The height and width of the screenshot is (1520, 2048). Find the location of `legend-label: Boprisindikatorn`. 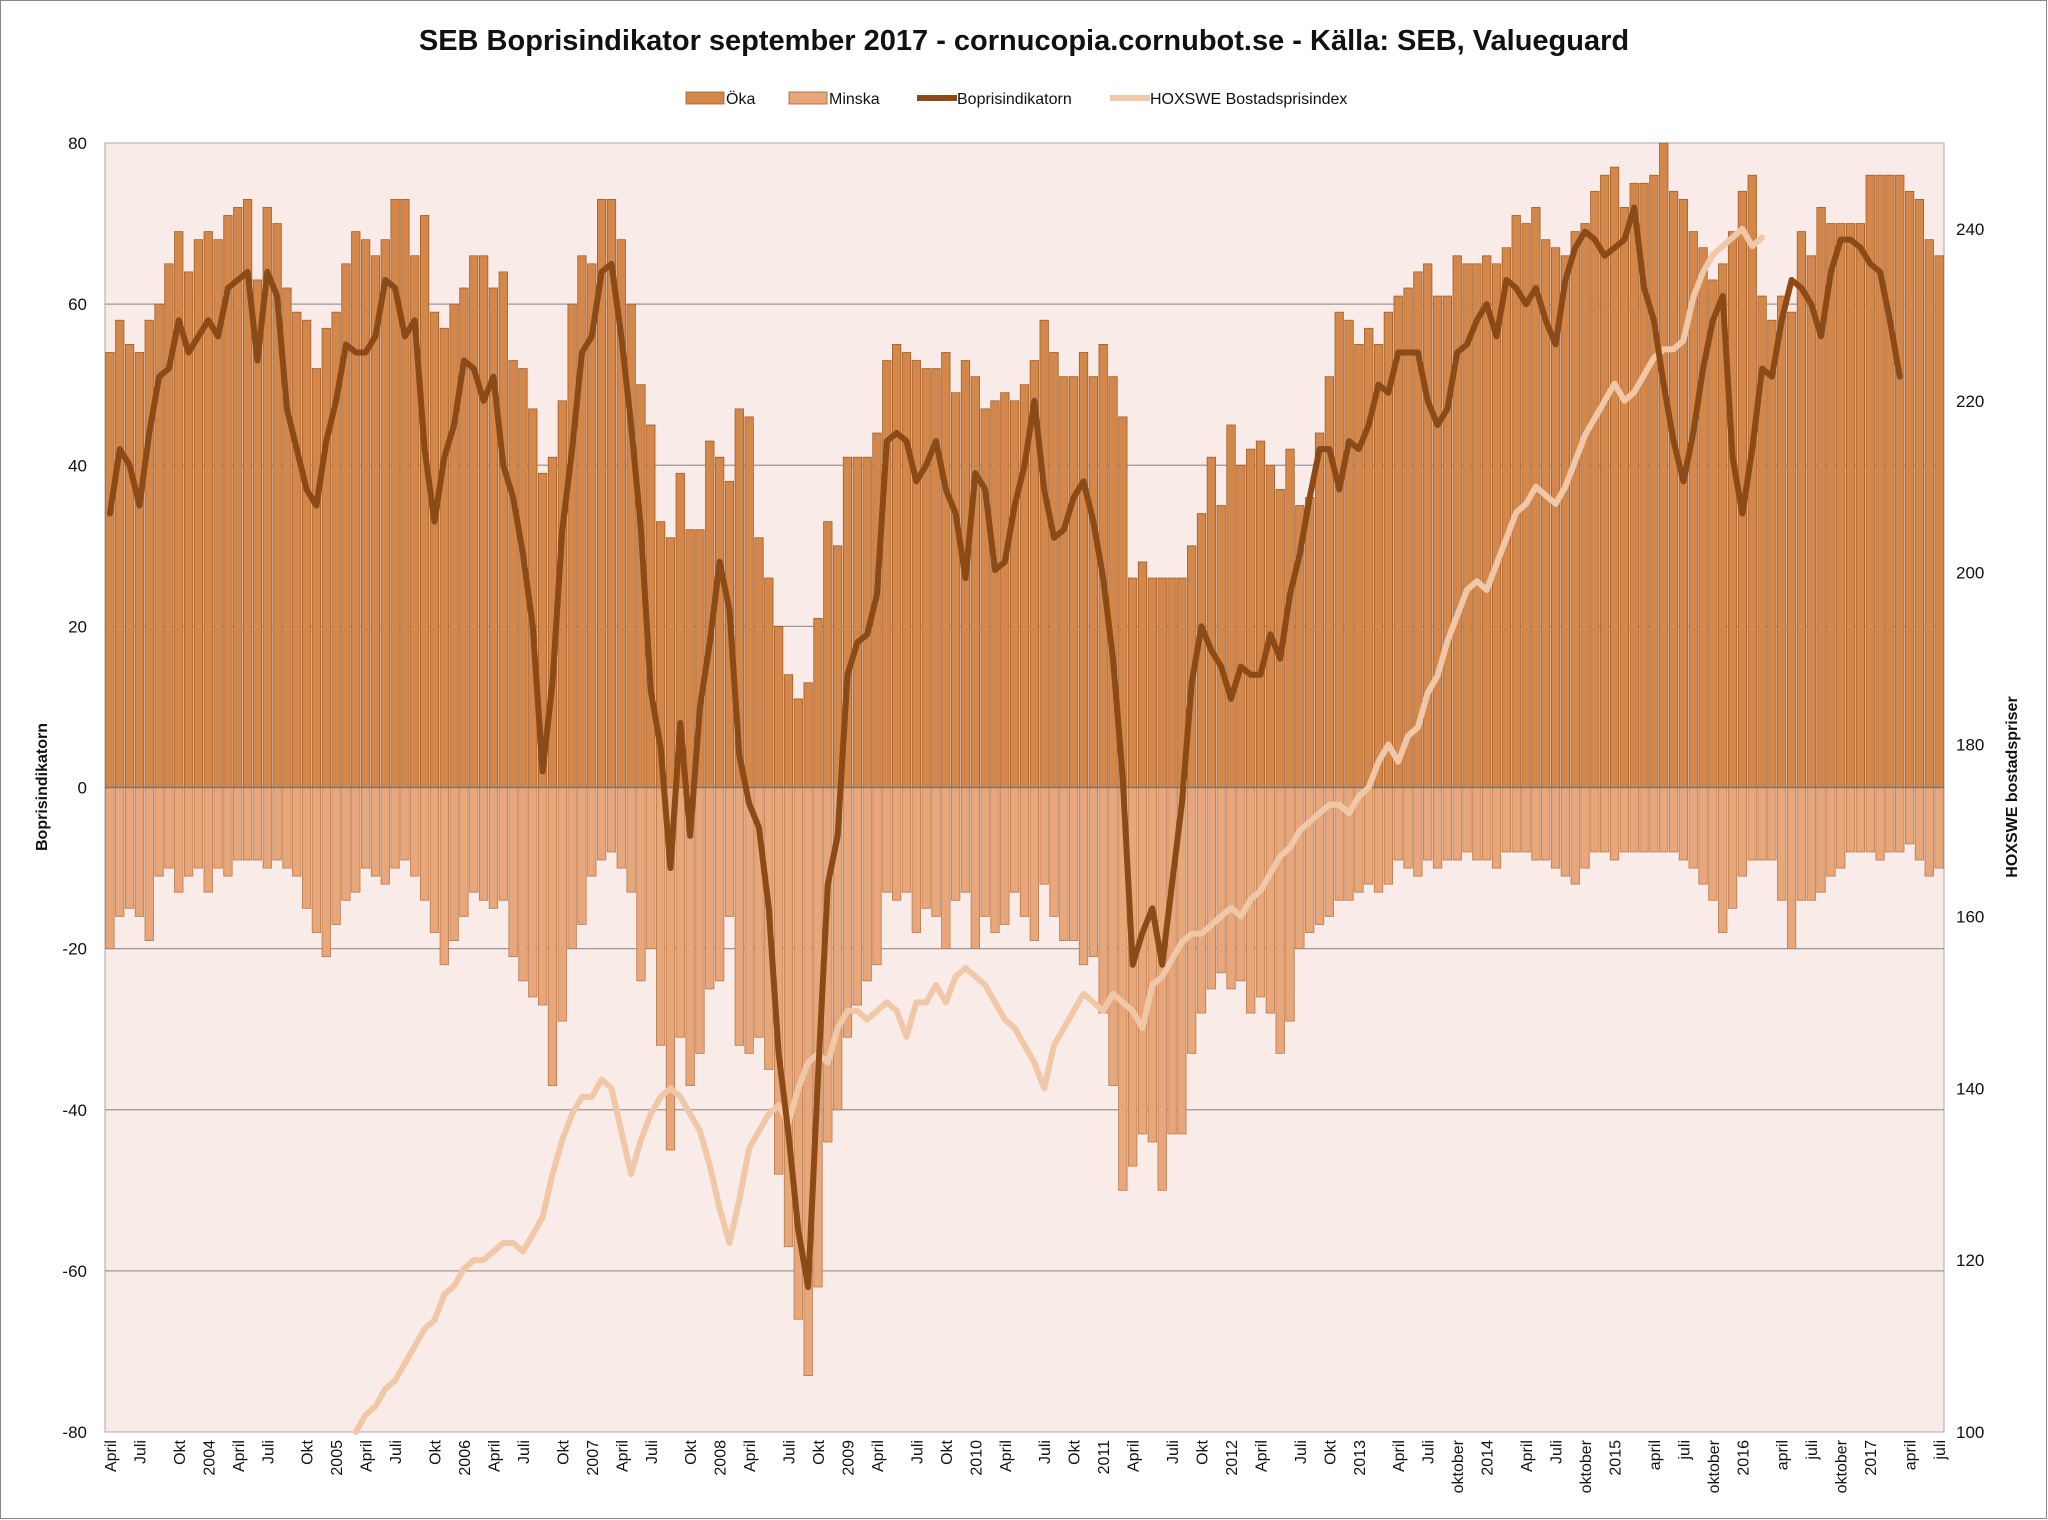

legend-label: Boprisindikatorn is located at coordinates (1014, 99).